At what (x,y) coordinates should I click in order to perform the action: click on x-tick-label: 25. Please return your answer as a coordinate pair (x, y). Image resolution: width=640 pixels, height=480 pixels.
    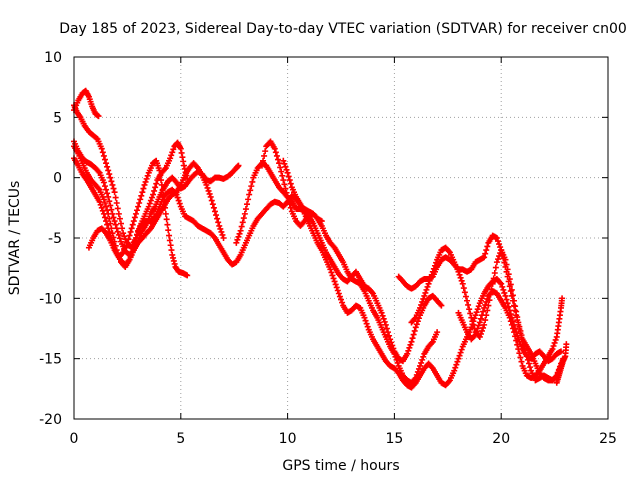
    Looking at the image, I should click on (608, 439).